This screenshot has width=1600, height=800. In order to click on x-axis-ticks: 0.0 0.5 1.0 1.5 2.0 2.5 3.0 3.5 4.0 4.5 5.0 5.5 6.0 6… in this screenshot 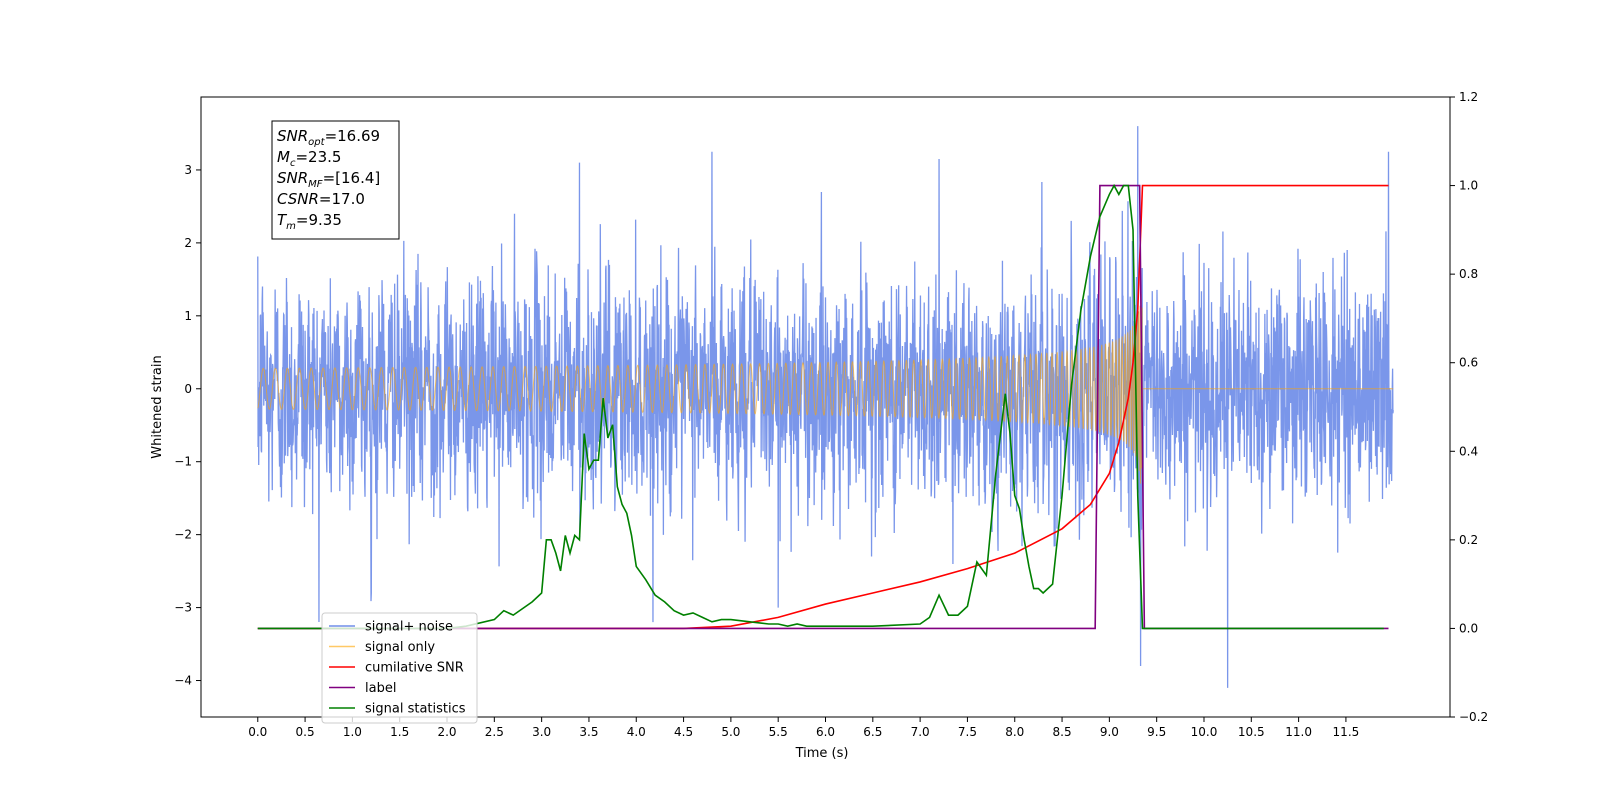, I will do `click(803, 728)`.